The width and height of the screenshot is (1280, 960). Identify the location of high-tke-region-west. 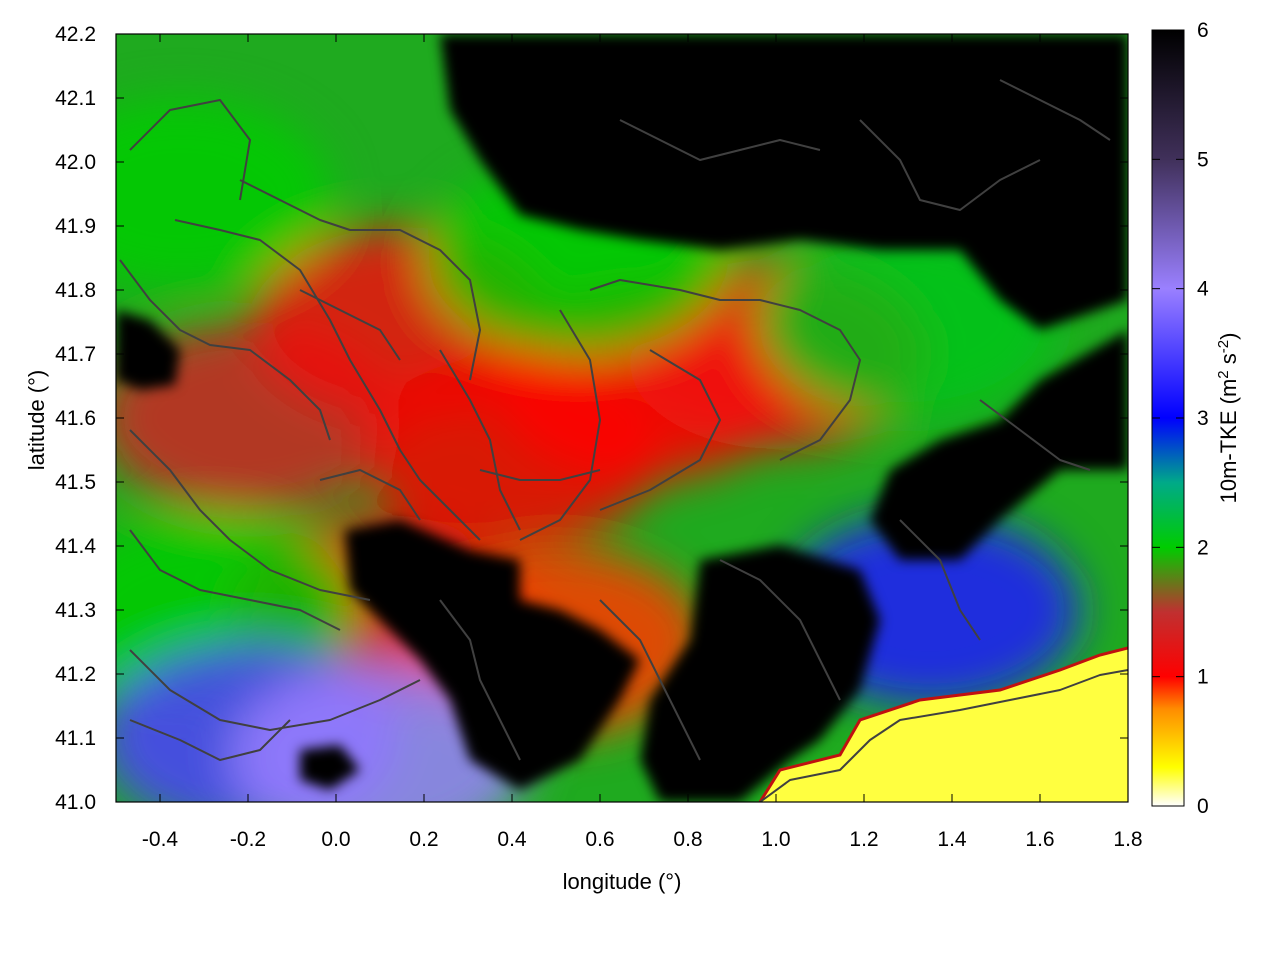
(148, 350).